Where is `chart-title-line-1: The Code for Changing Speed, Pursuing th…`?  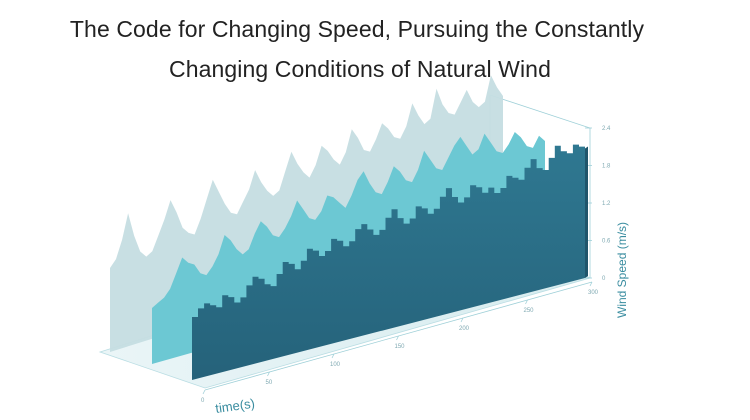 chart-title-line-1: The Code for Changing Speed, Pursuing th… is located at coordinates (357, 29).